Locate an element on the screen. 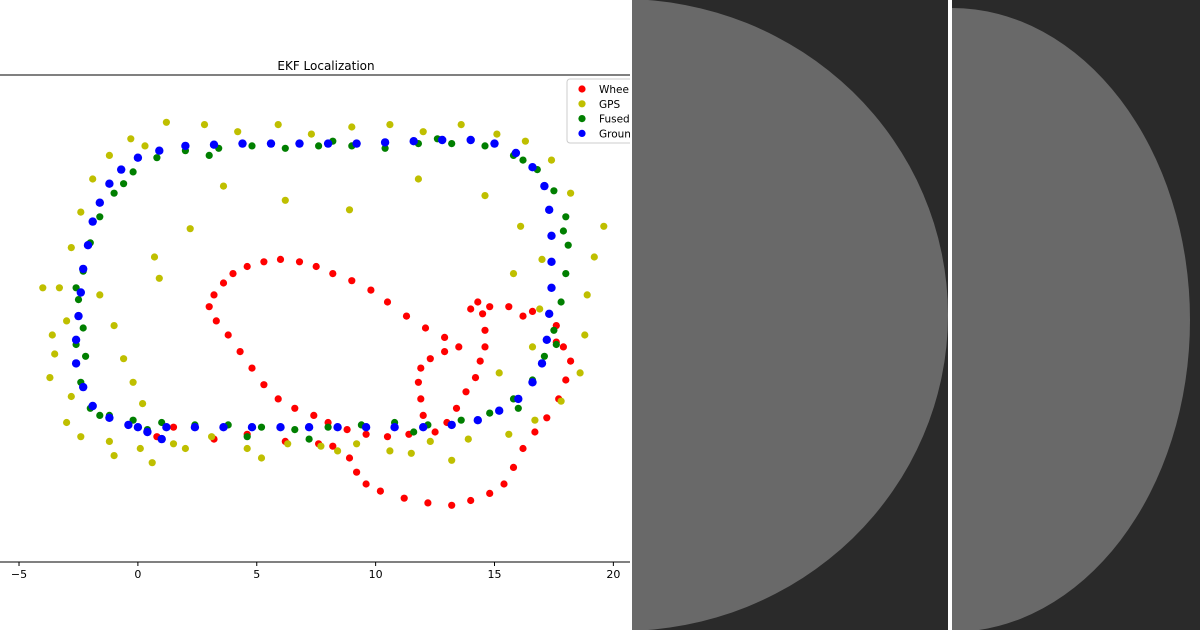  x-axis-ticks: −5 0 5 10 15 20 is located at coordinates (315, 571).